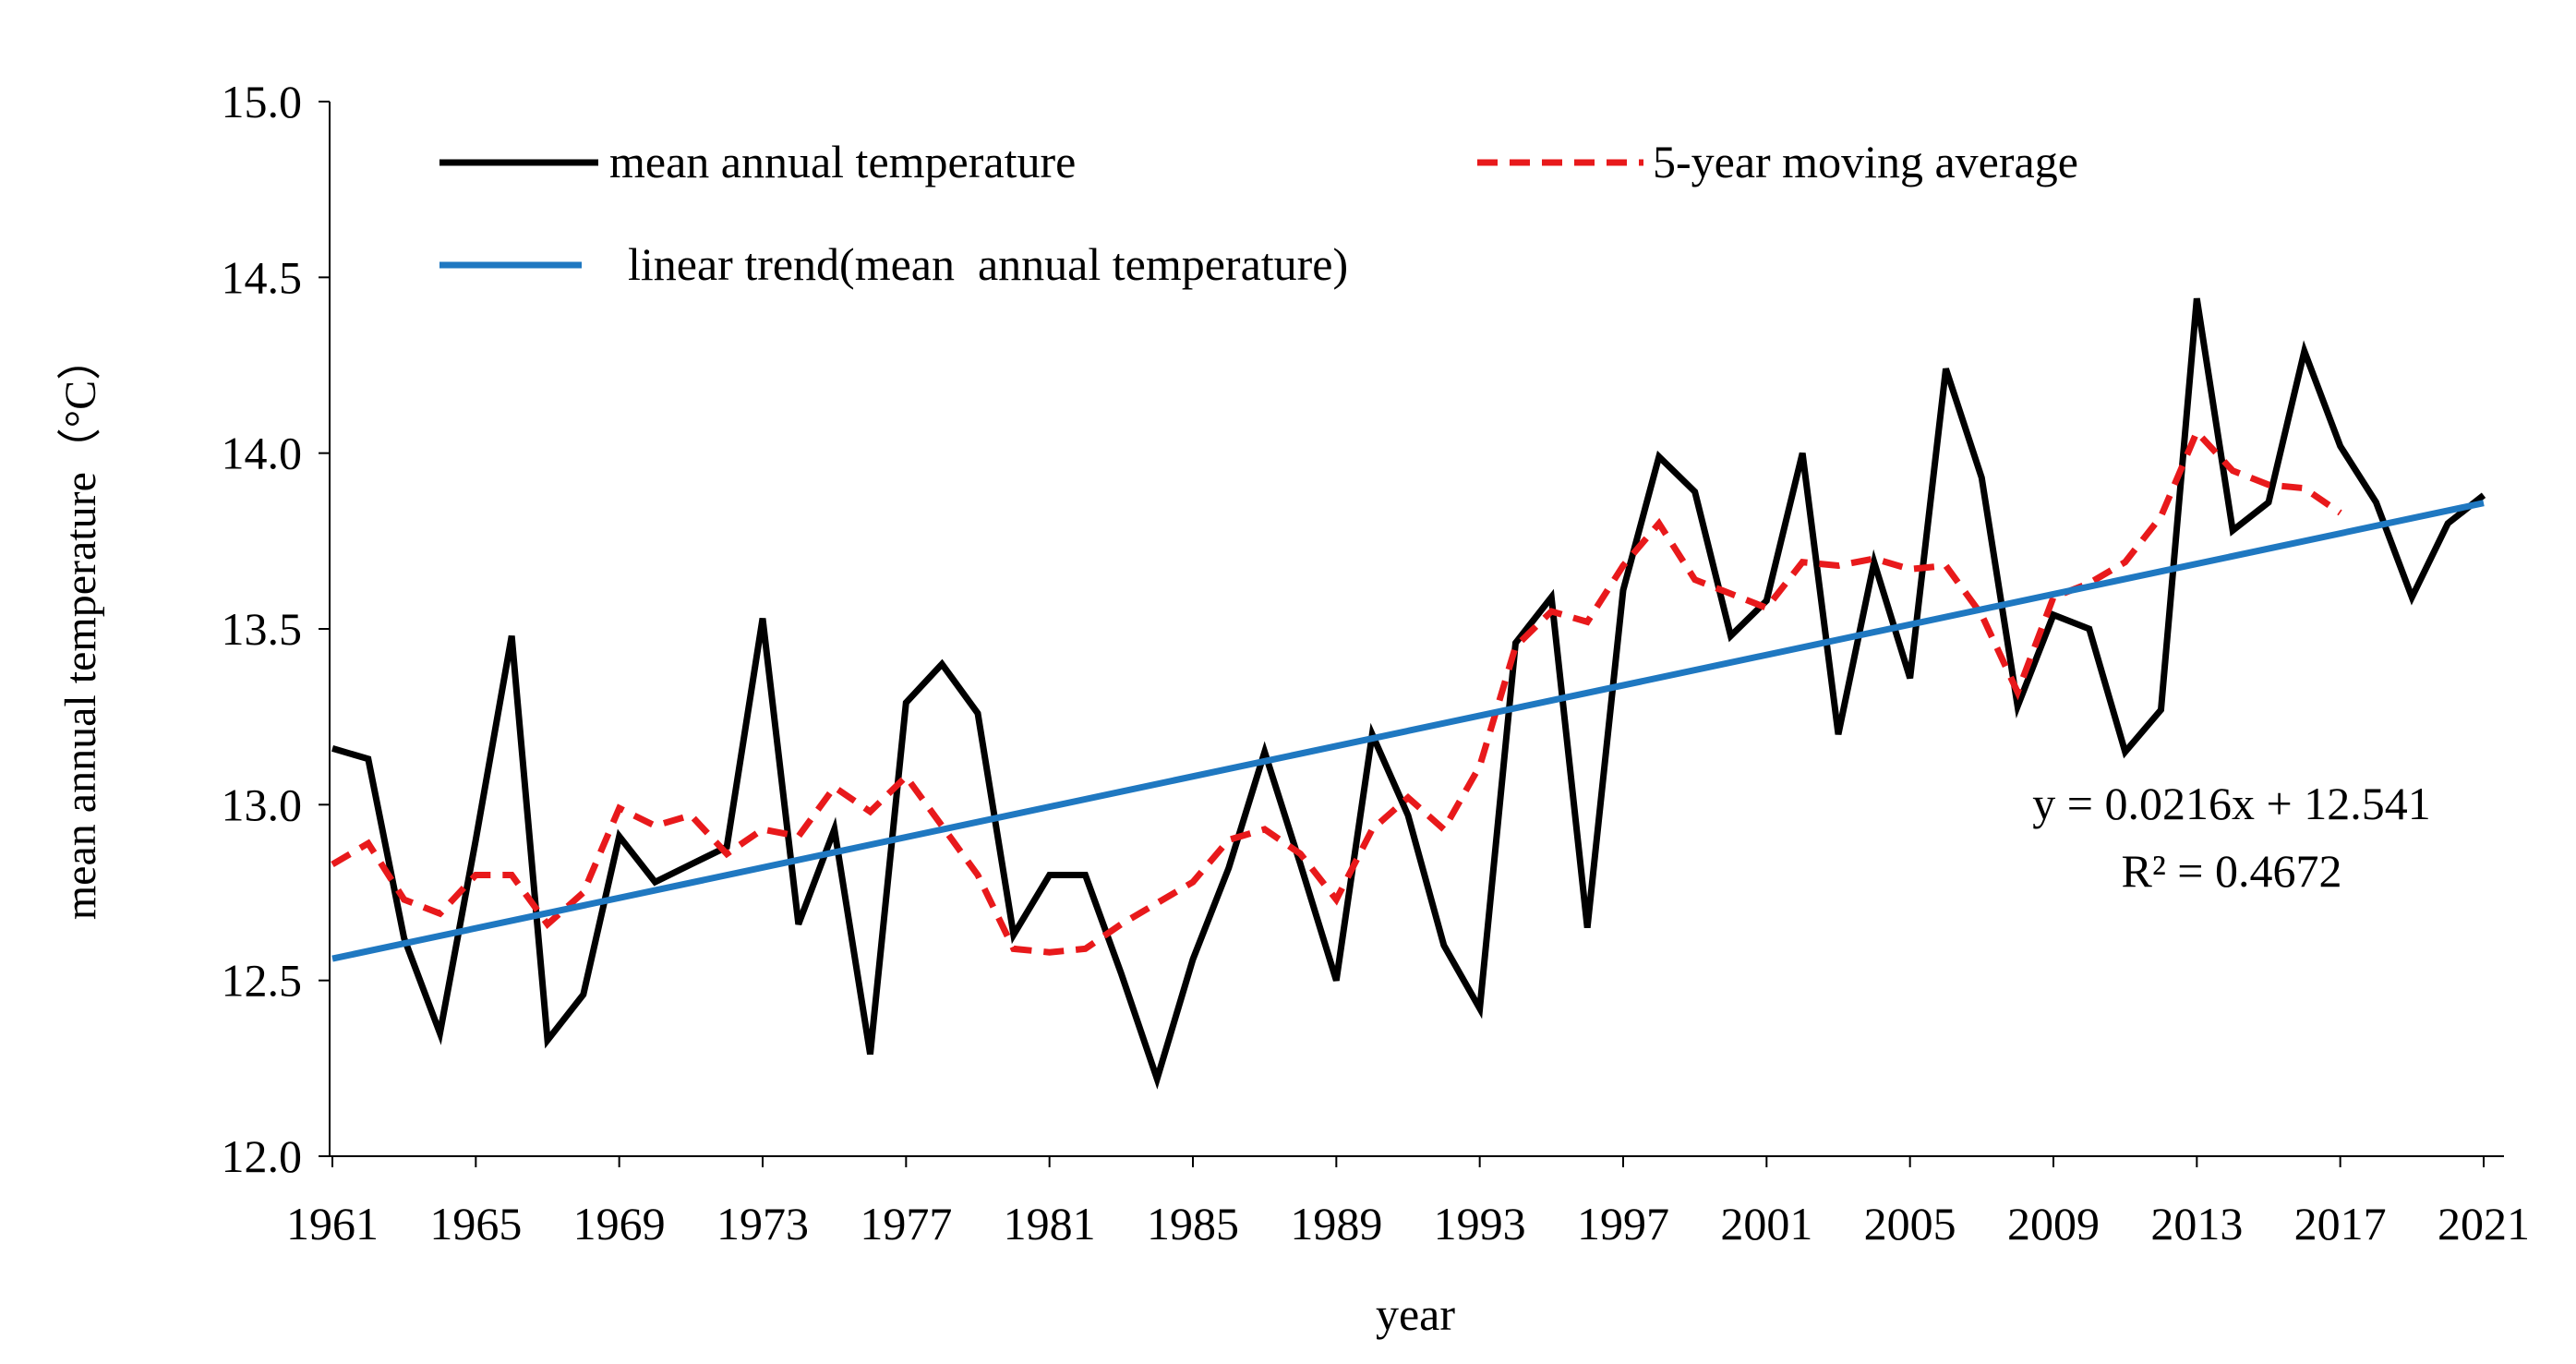  Describe the element at coordinates (262, 1156) in the screenshot. I see `y-tick-label: 12.0` at that location.